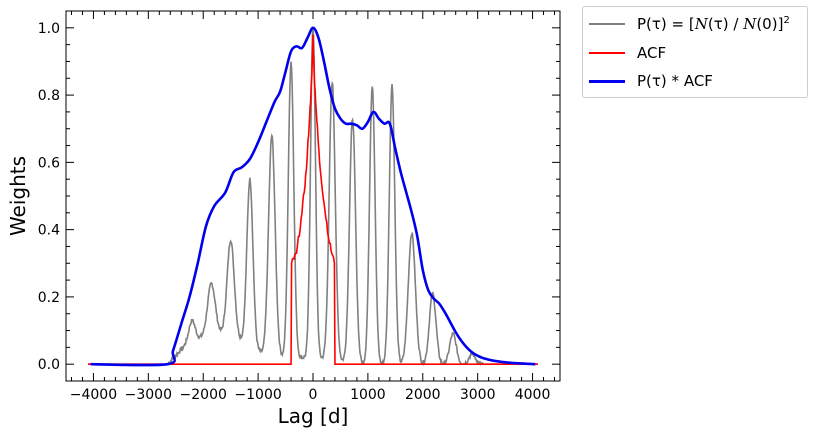 The width and height of the screenshot is (818, 436). What do you see at coordinates (203, 395) in the screenshot?
I see `x-tick-label: −2000` at bounding box center [203, 395].